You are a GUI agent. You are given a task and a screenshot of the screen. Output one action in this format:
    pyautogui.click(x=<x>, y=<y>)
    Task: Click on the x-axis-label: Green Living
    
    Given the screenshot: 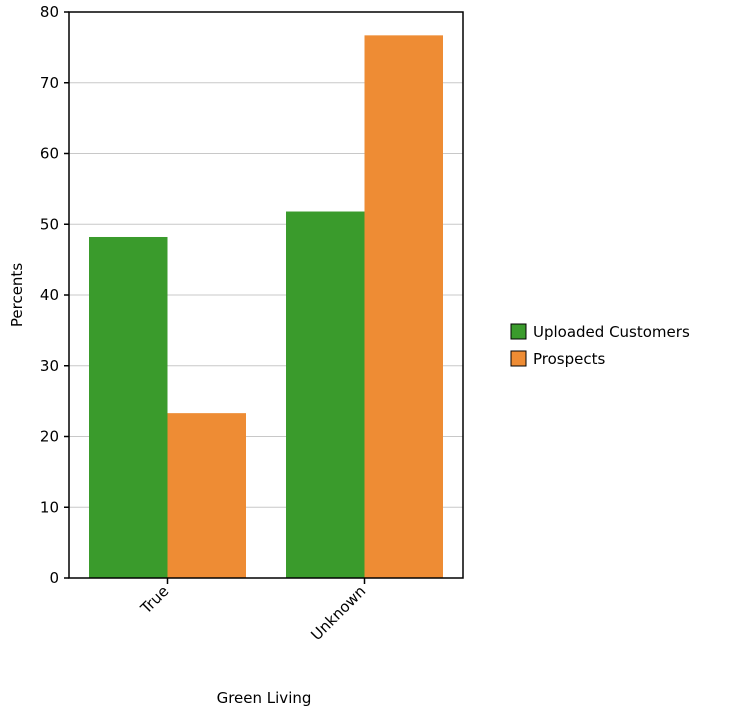 What is the action you would take?
    pyautogui.click(x=264, y=698)
    